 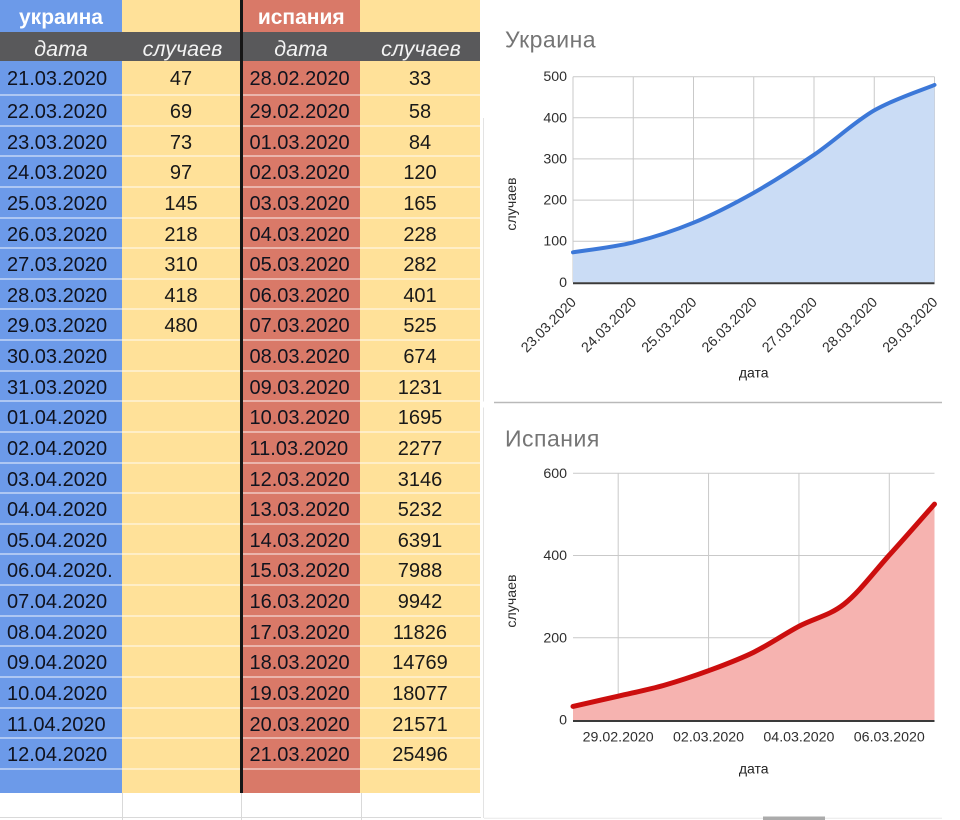 I want to click on svg-text: 06.03.2020, so click(x=889, y=738).